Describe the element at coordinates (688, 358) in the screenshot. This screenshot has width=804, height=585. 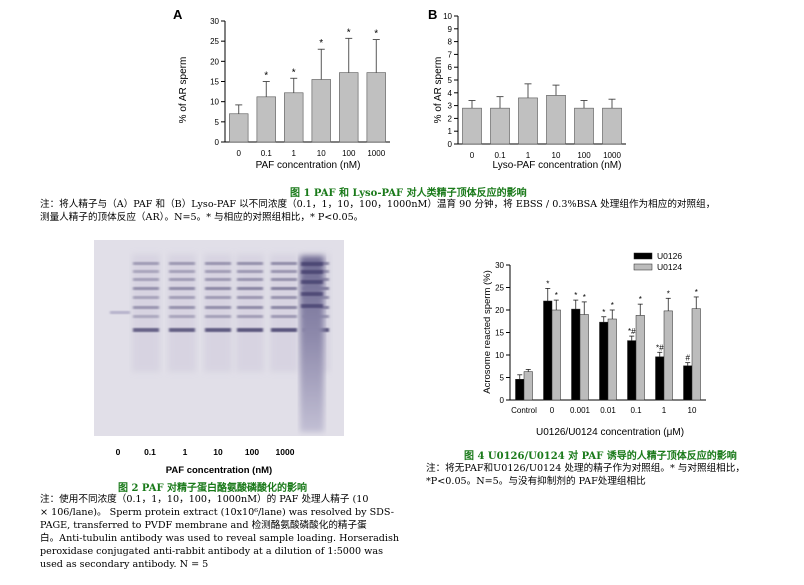
I see `chart-4-significance-mark: #` at that location.